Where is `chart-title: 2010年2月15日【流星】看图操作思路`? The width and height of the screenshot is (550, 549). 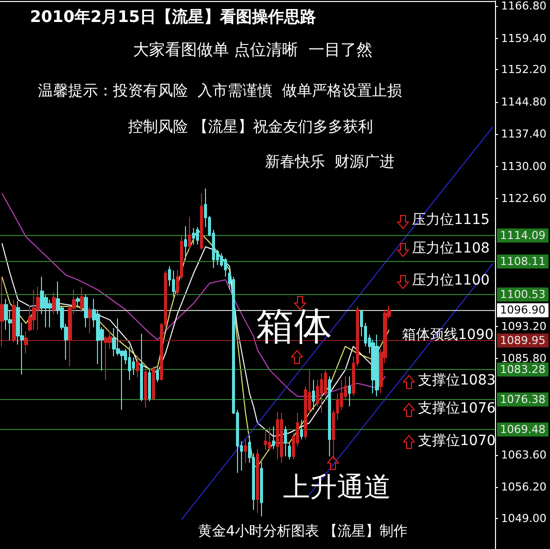
chart-title: 2010年2月15日【流星】看图操作思路 is located at coordinates (173, 16).